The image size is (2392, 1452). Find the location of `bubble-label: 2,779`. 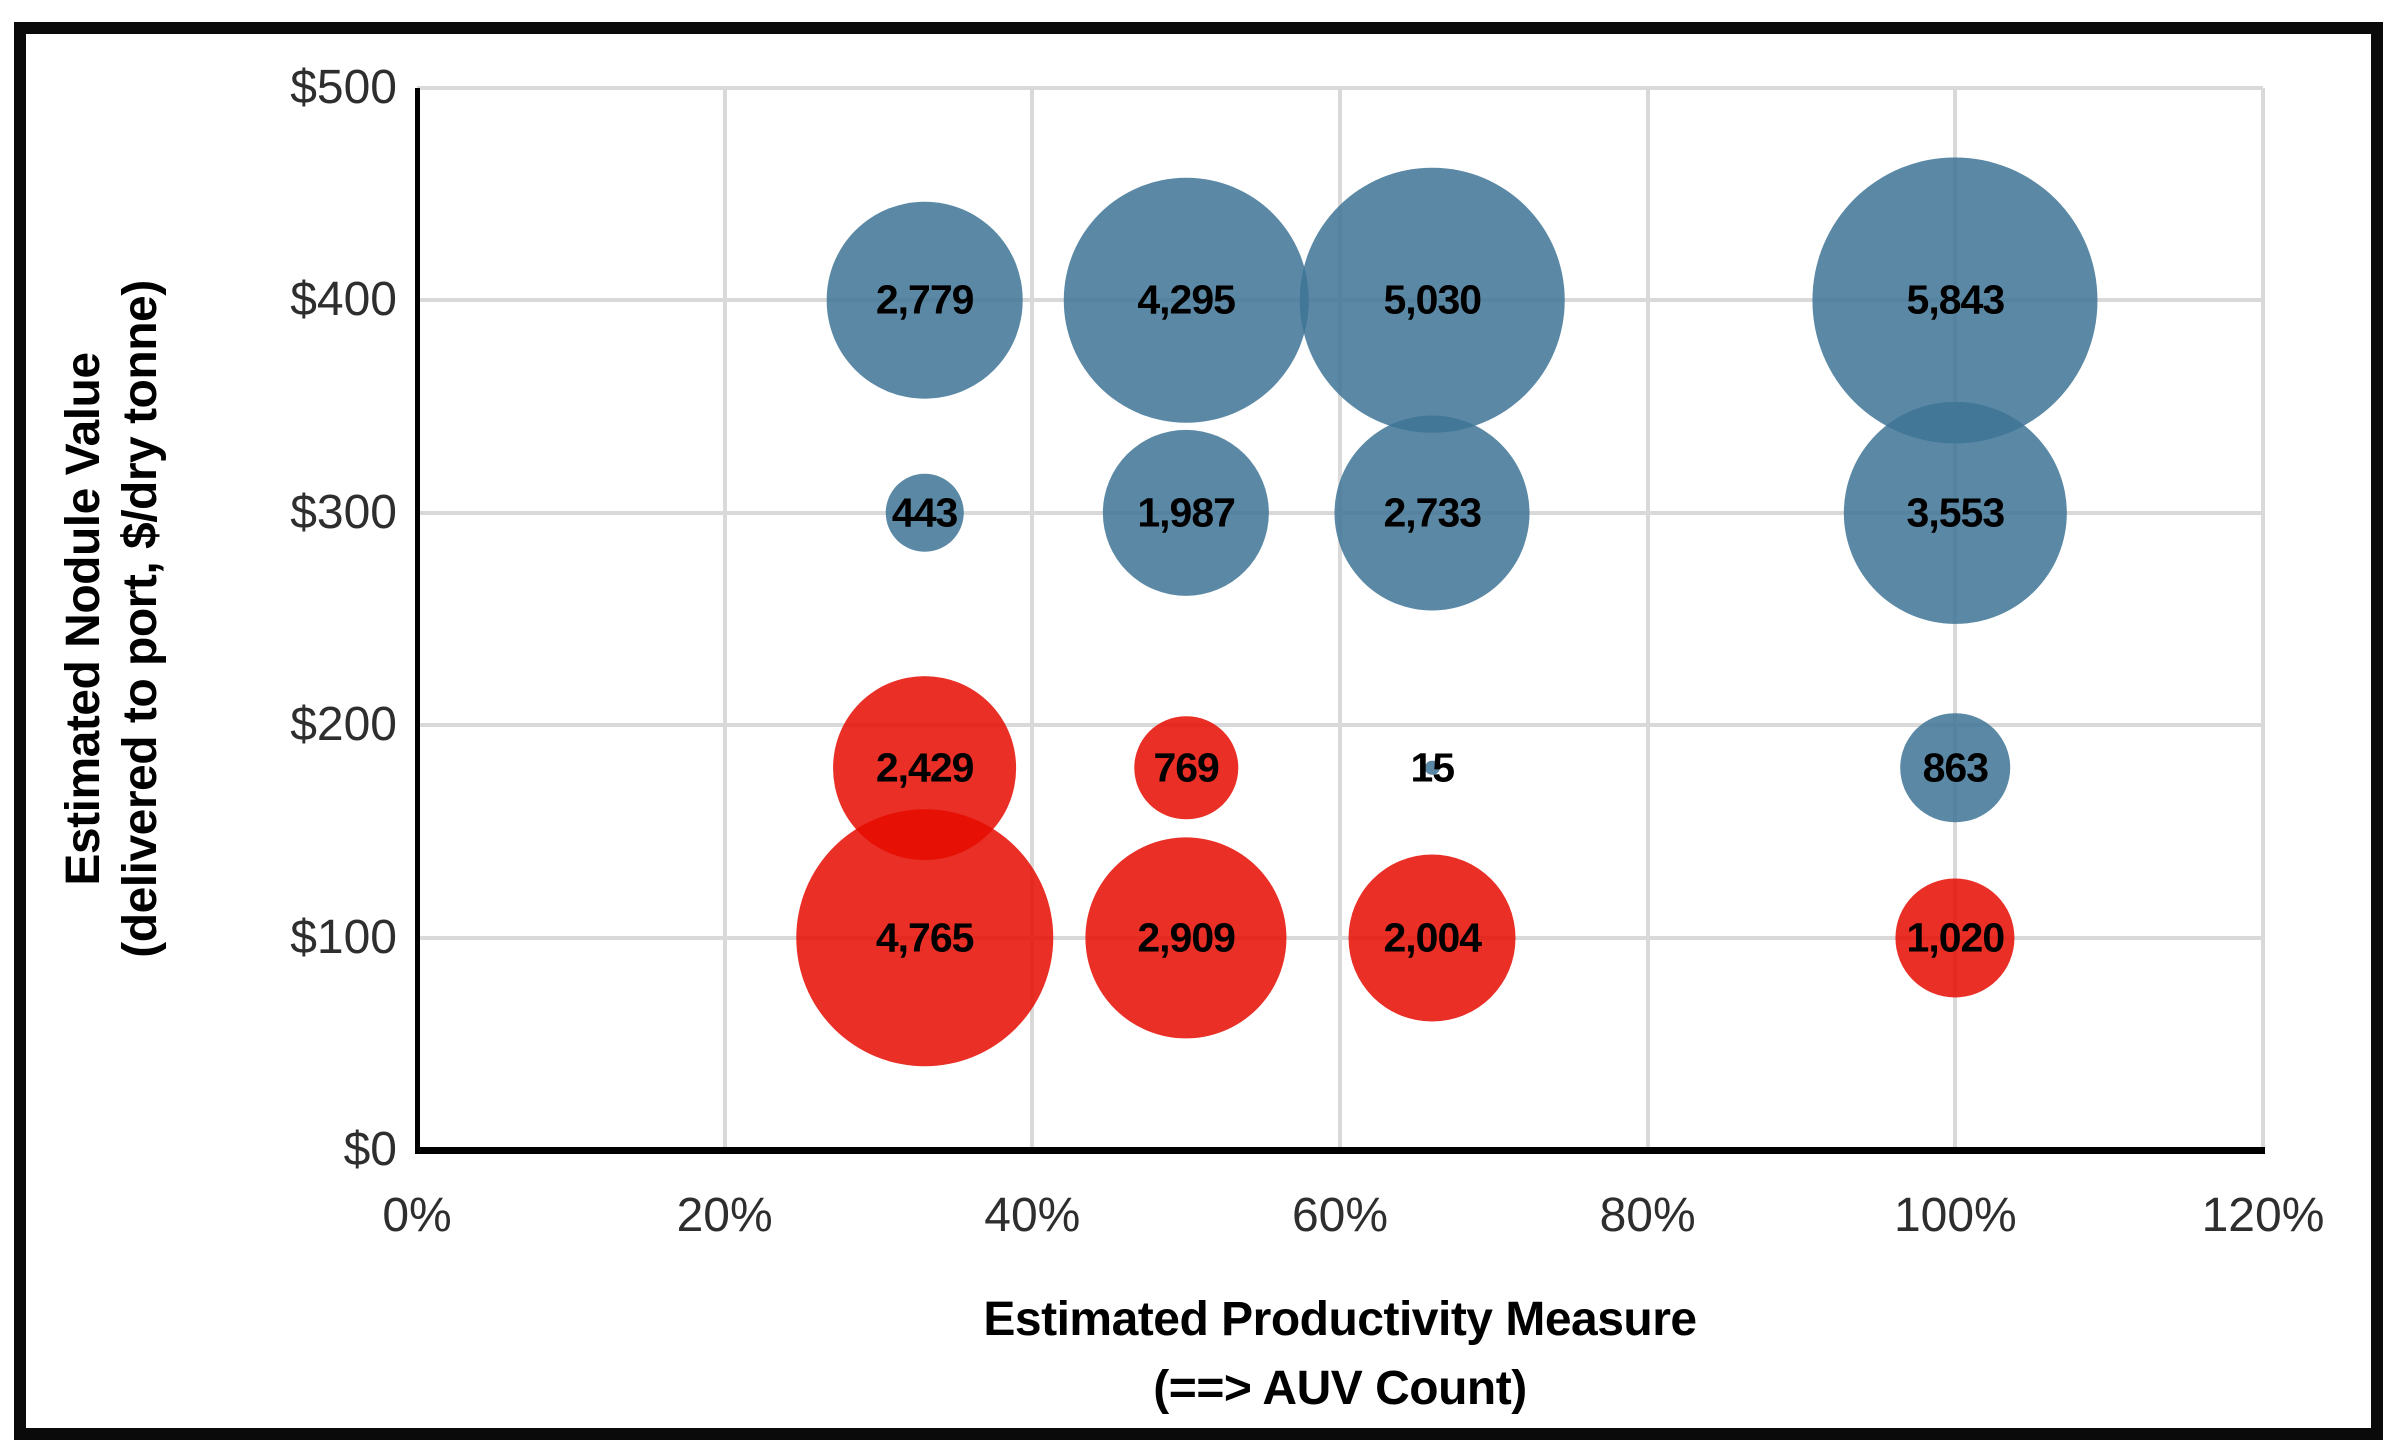

bubble-label: 2,779 is located at coordinates (925, 299).